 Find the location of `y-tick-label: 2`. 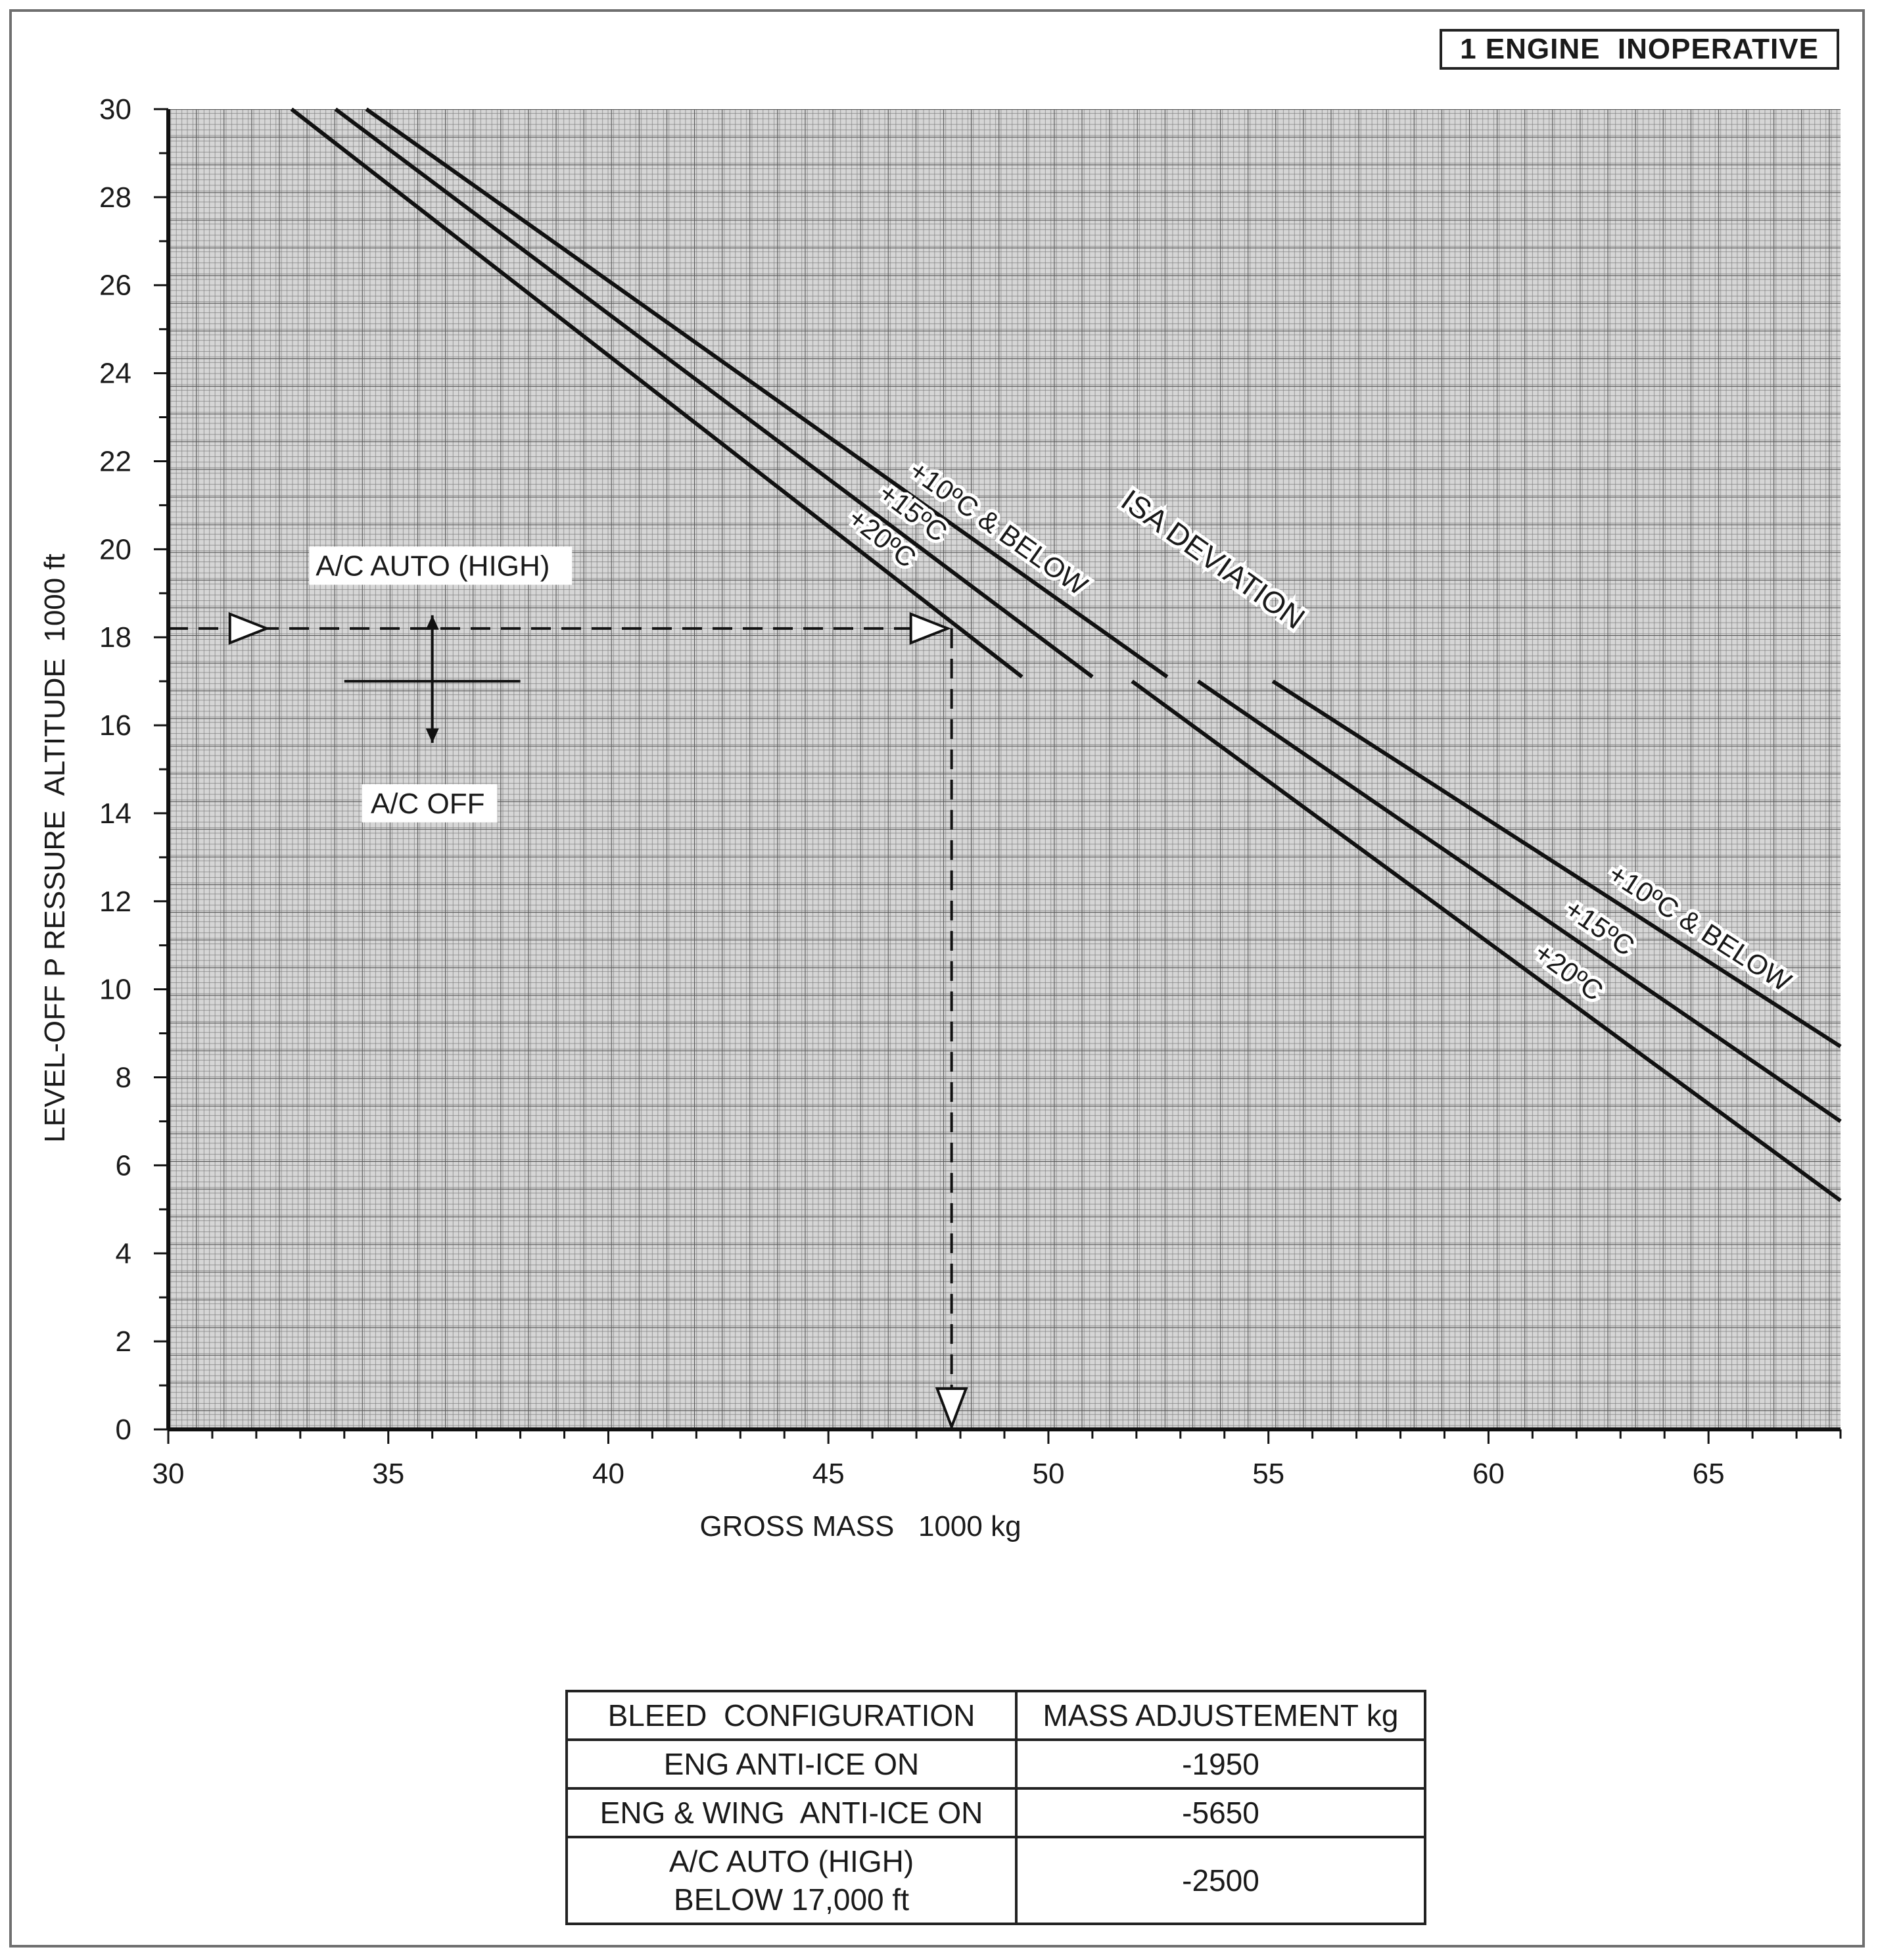

y-tick-label: 2 is located at coordinates (123, 1342).